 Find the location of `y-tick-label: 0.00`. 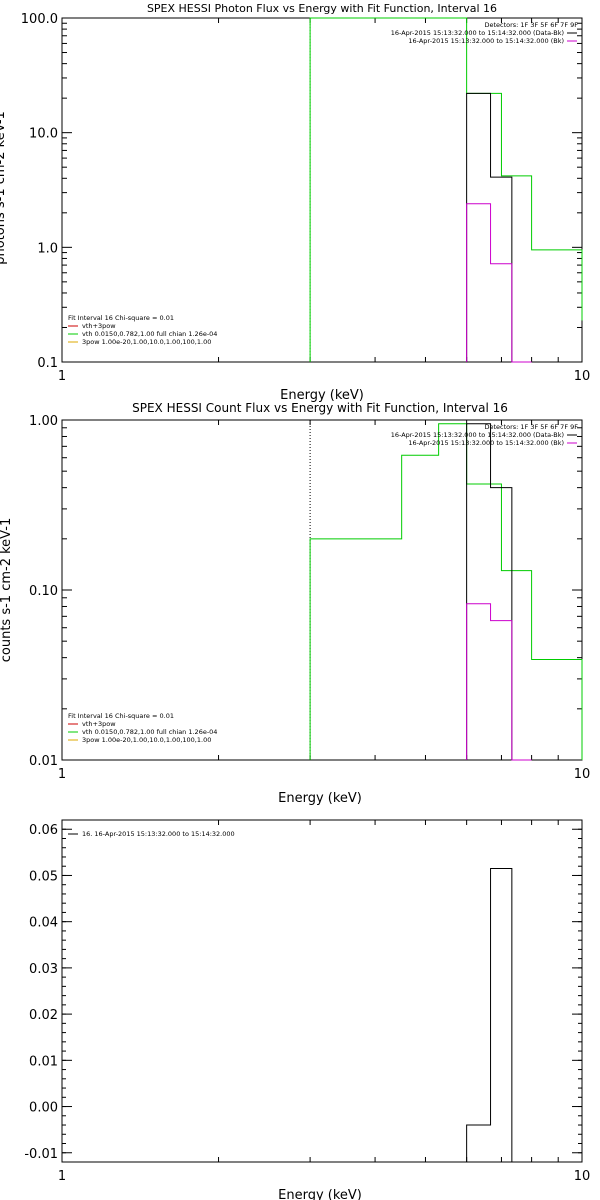

y-tick-label: 0.00 is located at coordinates (43, 1108).